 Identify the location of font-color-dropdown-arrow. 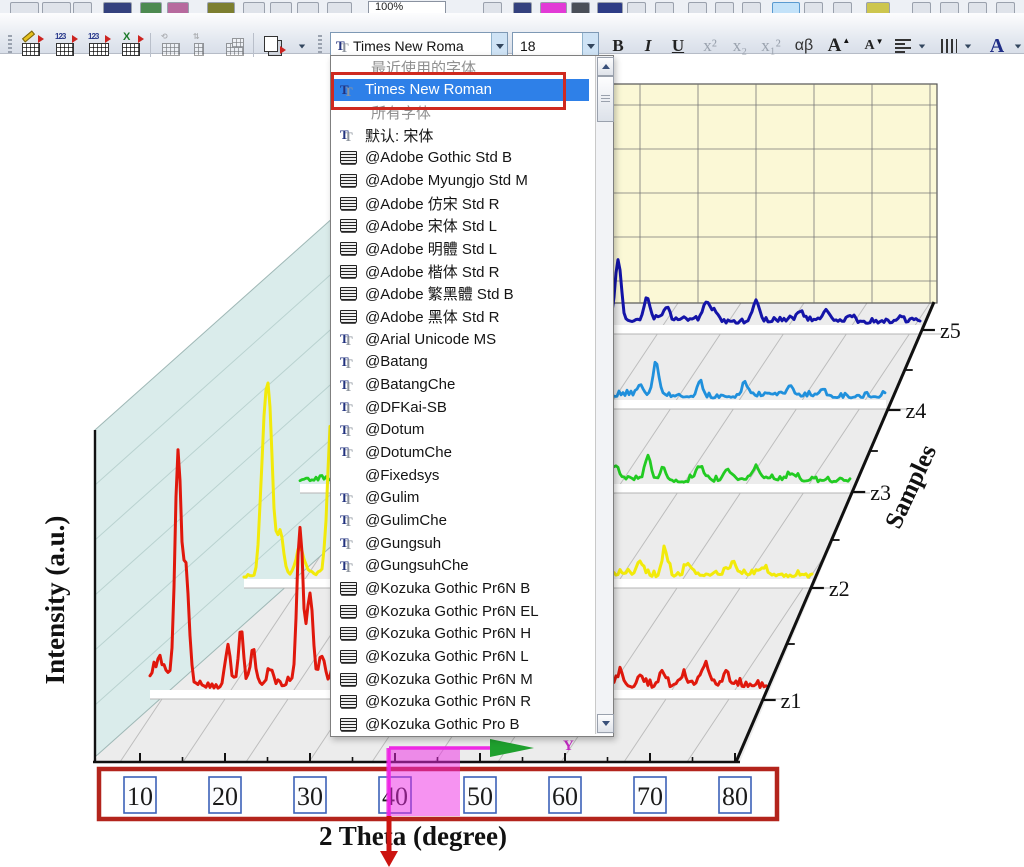
(1017, 46).